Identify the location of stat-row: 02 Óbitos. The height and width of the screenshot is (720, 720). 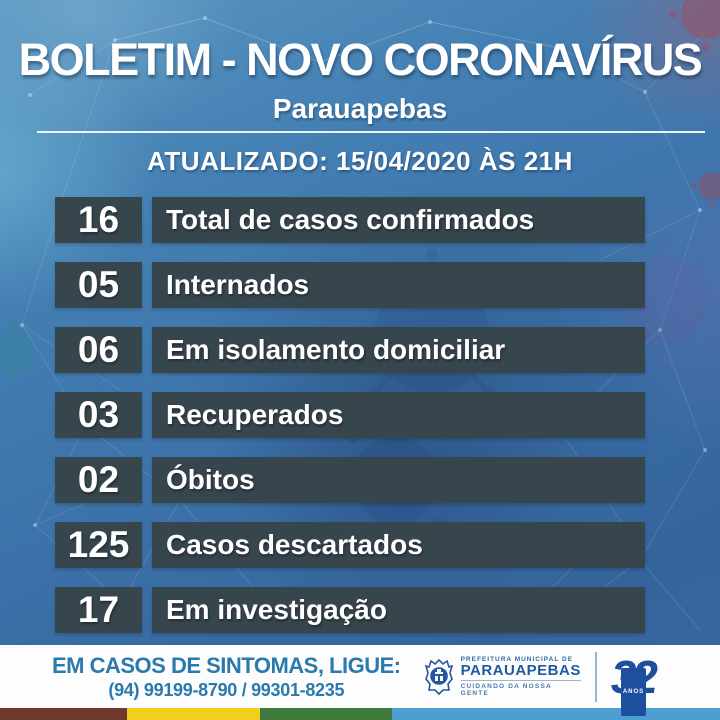
(350, 480).